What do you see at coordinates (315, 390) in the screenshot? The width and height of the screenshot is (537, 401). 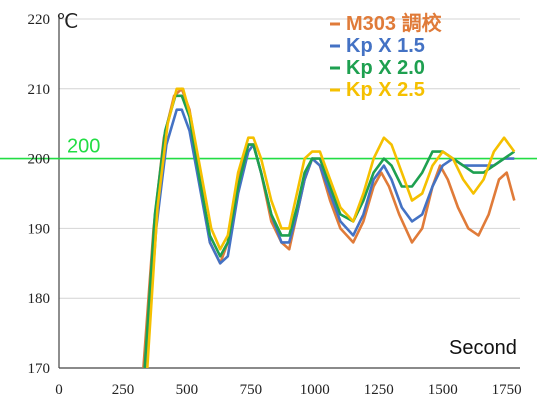 I see `x-tick-label: 1000` at bounding box center [315, 390].